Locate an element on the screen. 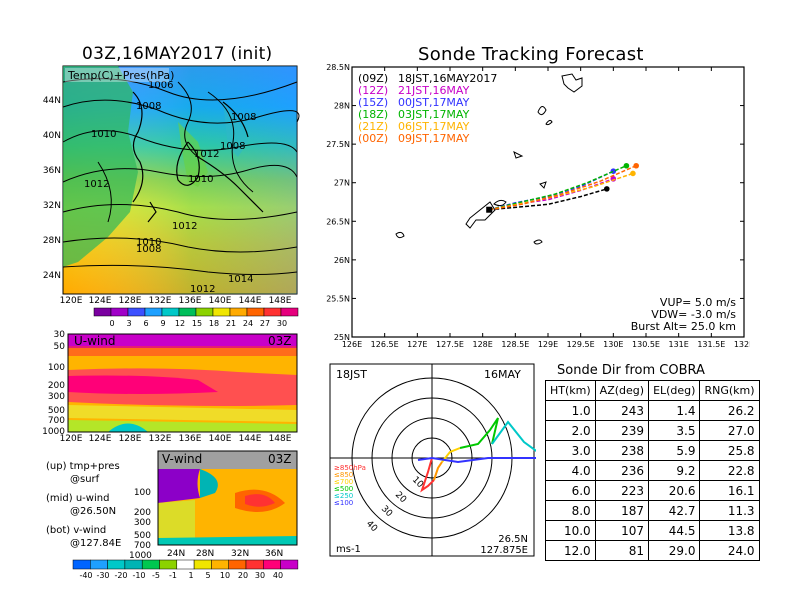 The width and height of the screenshot is (792, 612). colorbar-label: -20 is located at coordinates (120, 575).